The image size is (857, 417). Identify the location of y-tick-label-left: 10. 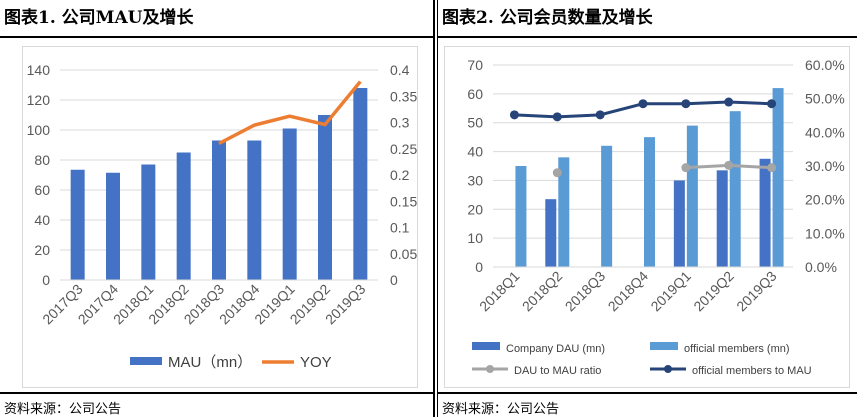
(475, 238).